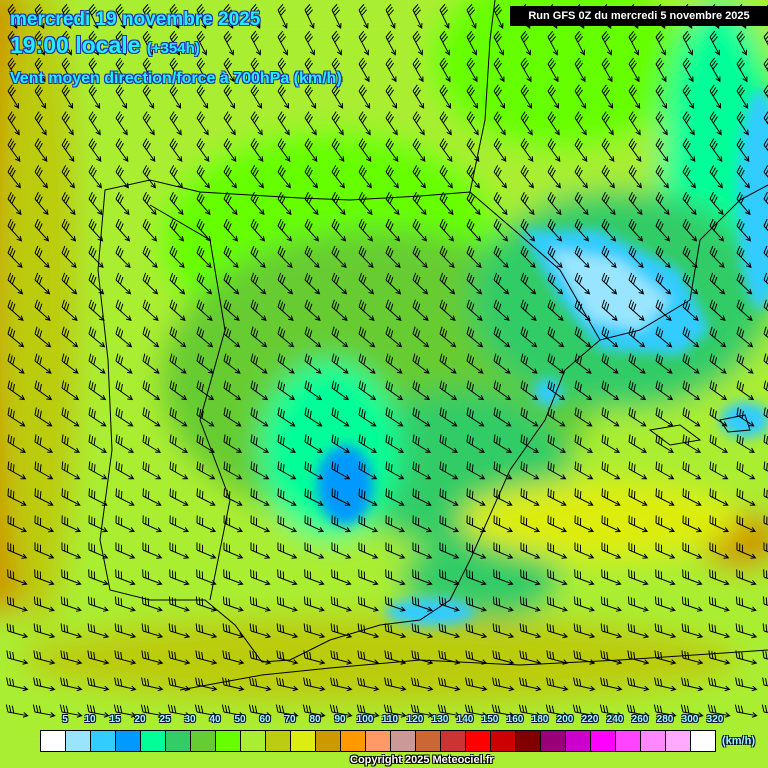  What do you see at coordinates (615, 719) in the screenshot?
I see `legend-label: 240` at bounding box center [615, 719].